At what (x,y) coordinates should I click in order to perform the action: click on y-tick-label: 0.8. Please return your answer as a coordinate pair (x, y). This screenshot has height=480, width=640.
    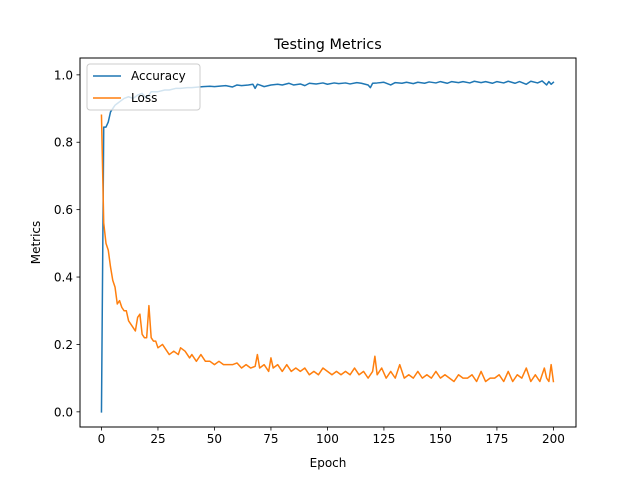
    Looking at the image, I should click on (63, 143).